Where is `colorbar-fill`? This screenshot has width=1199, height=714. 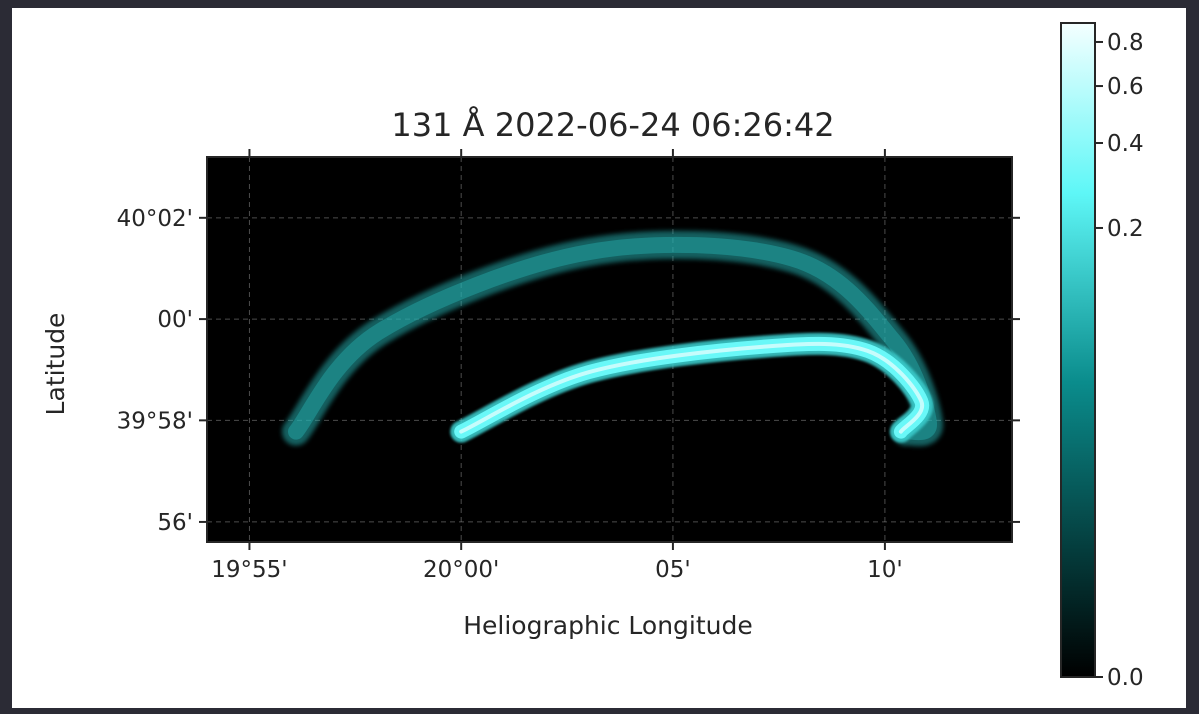 colorbar-fill is located at coordinates (1078, 350).